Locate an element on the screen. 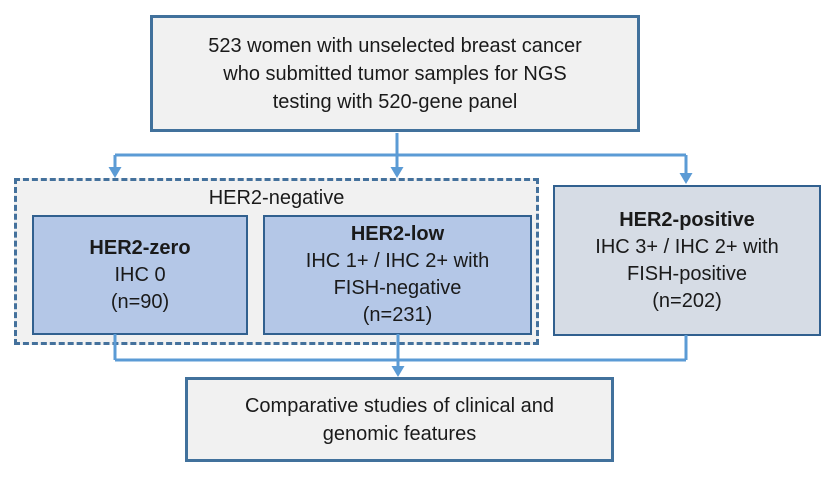 Image resolution: width=840 pixels, height=483 pixels. cohort-text-line-2: who submitted tumor samples for NGS is located at coordinates (395, 73).